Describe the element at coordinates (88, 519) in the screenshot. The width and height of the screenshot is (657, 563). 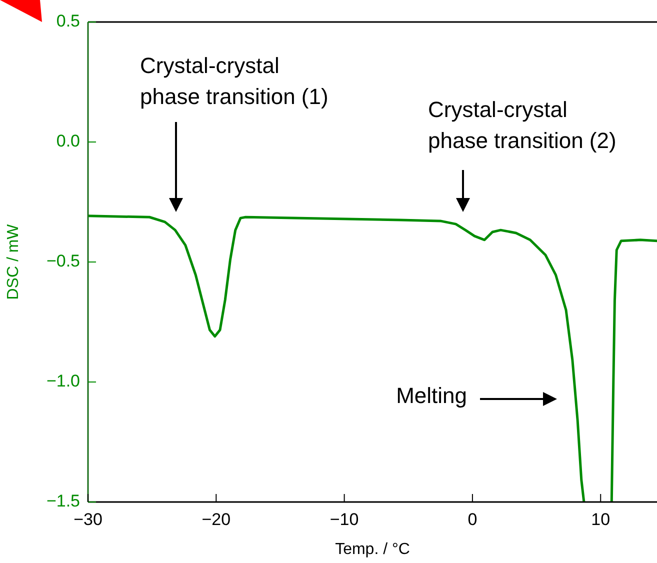
I see `x-tick-label: −30` at that location.